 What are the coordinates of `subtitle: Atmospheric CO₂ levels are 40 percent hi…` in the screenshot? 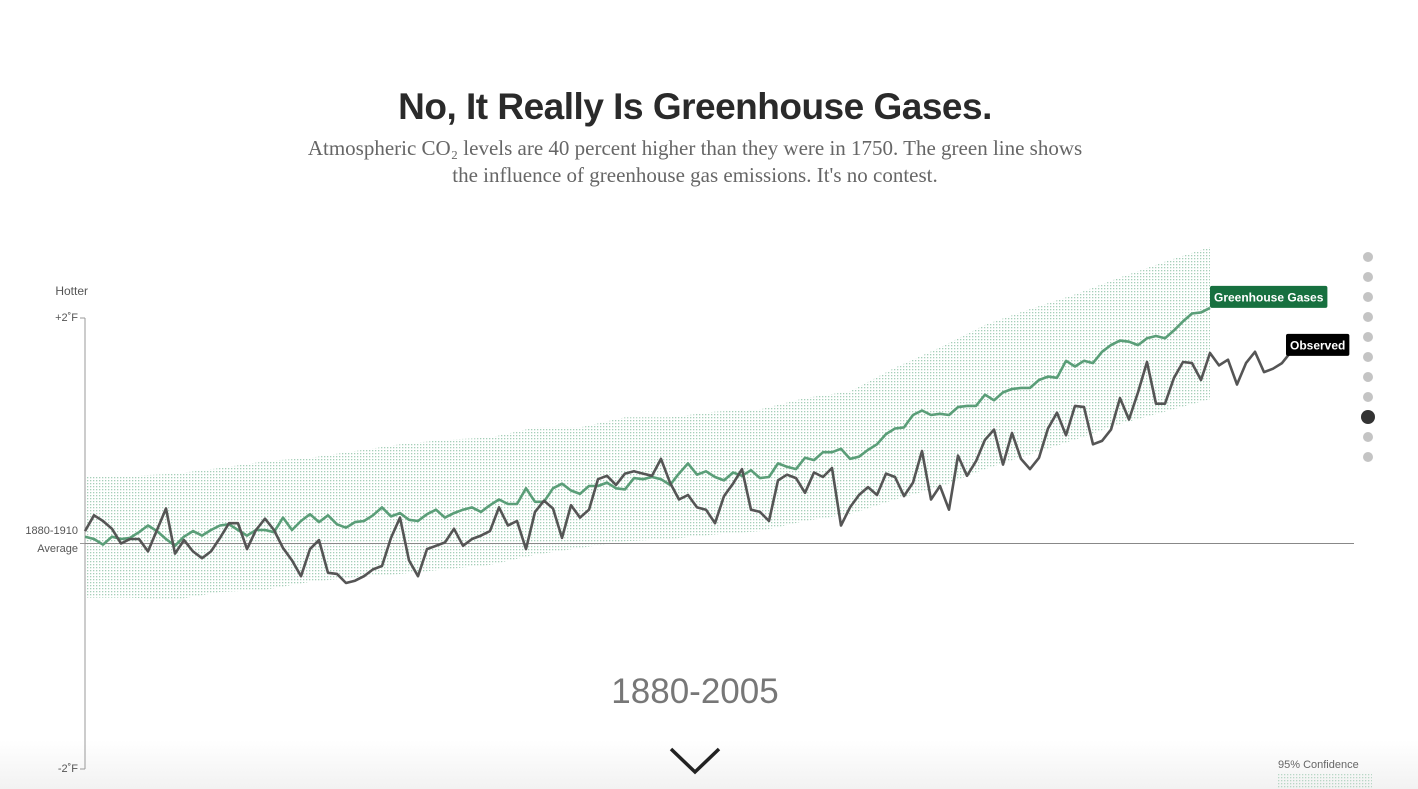 It's located at (695, 161).